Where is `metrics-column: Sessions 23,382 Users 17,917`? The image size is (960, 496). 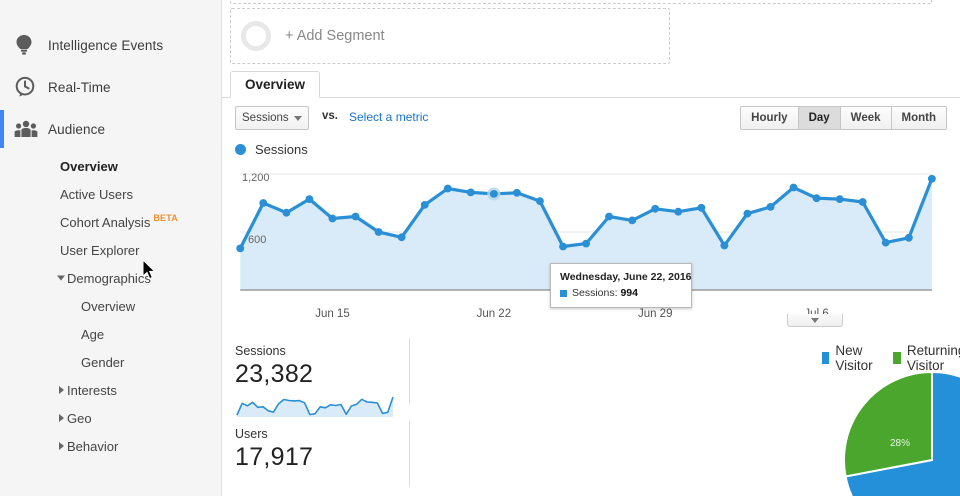
metrics-column: Sessions 23,382 Users 17,917 is located at coordinates (316, 413).